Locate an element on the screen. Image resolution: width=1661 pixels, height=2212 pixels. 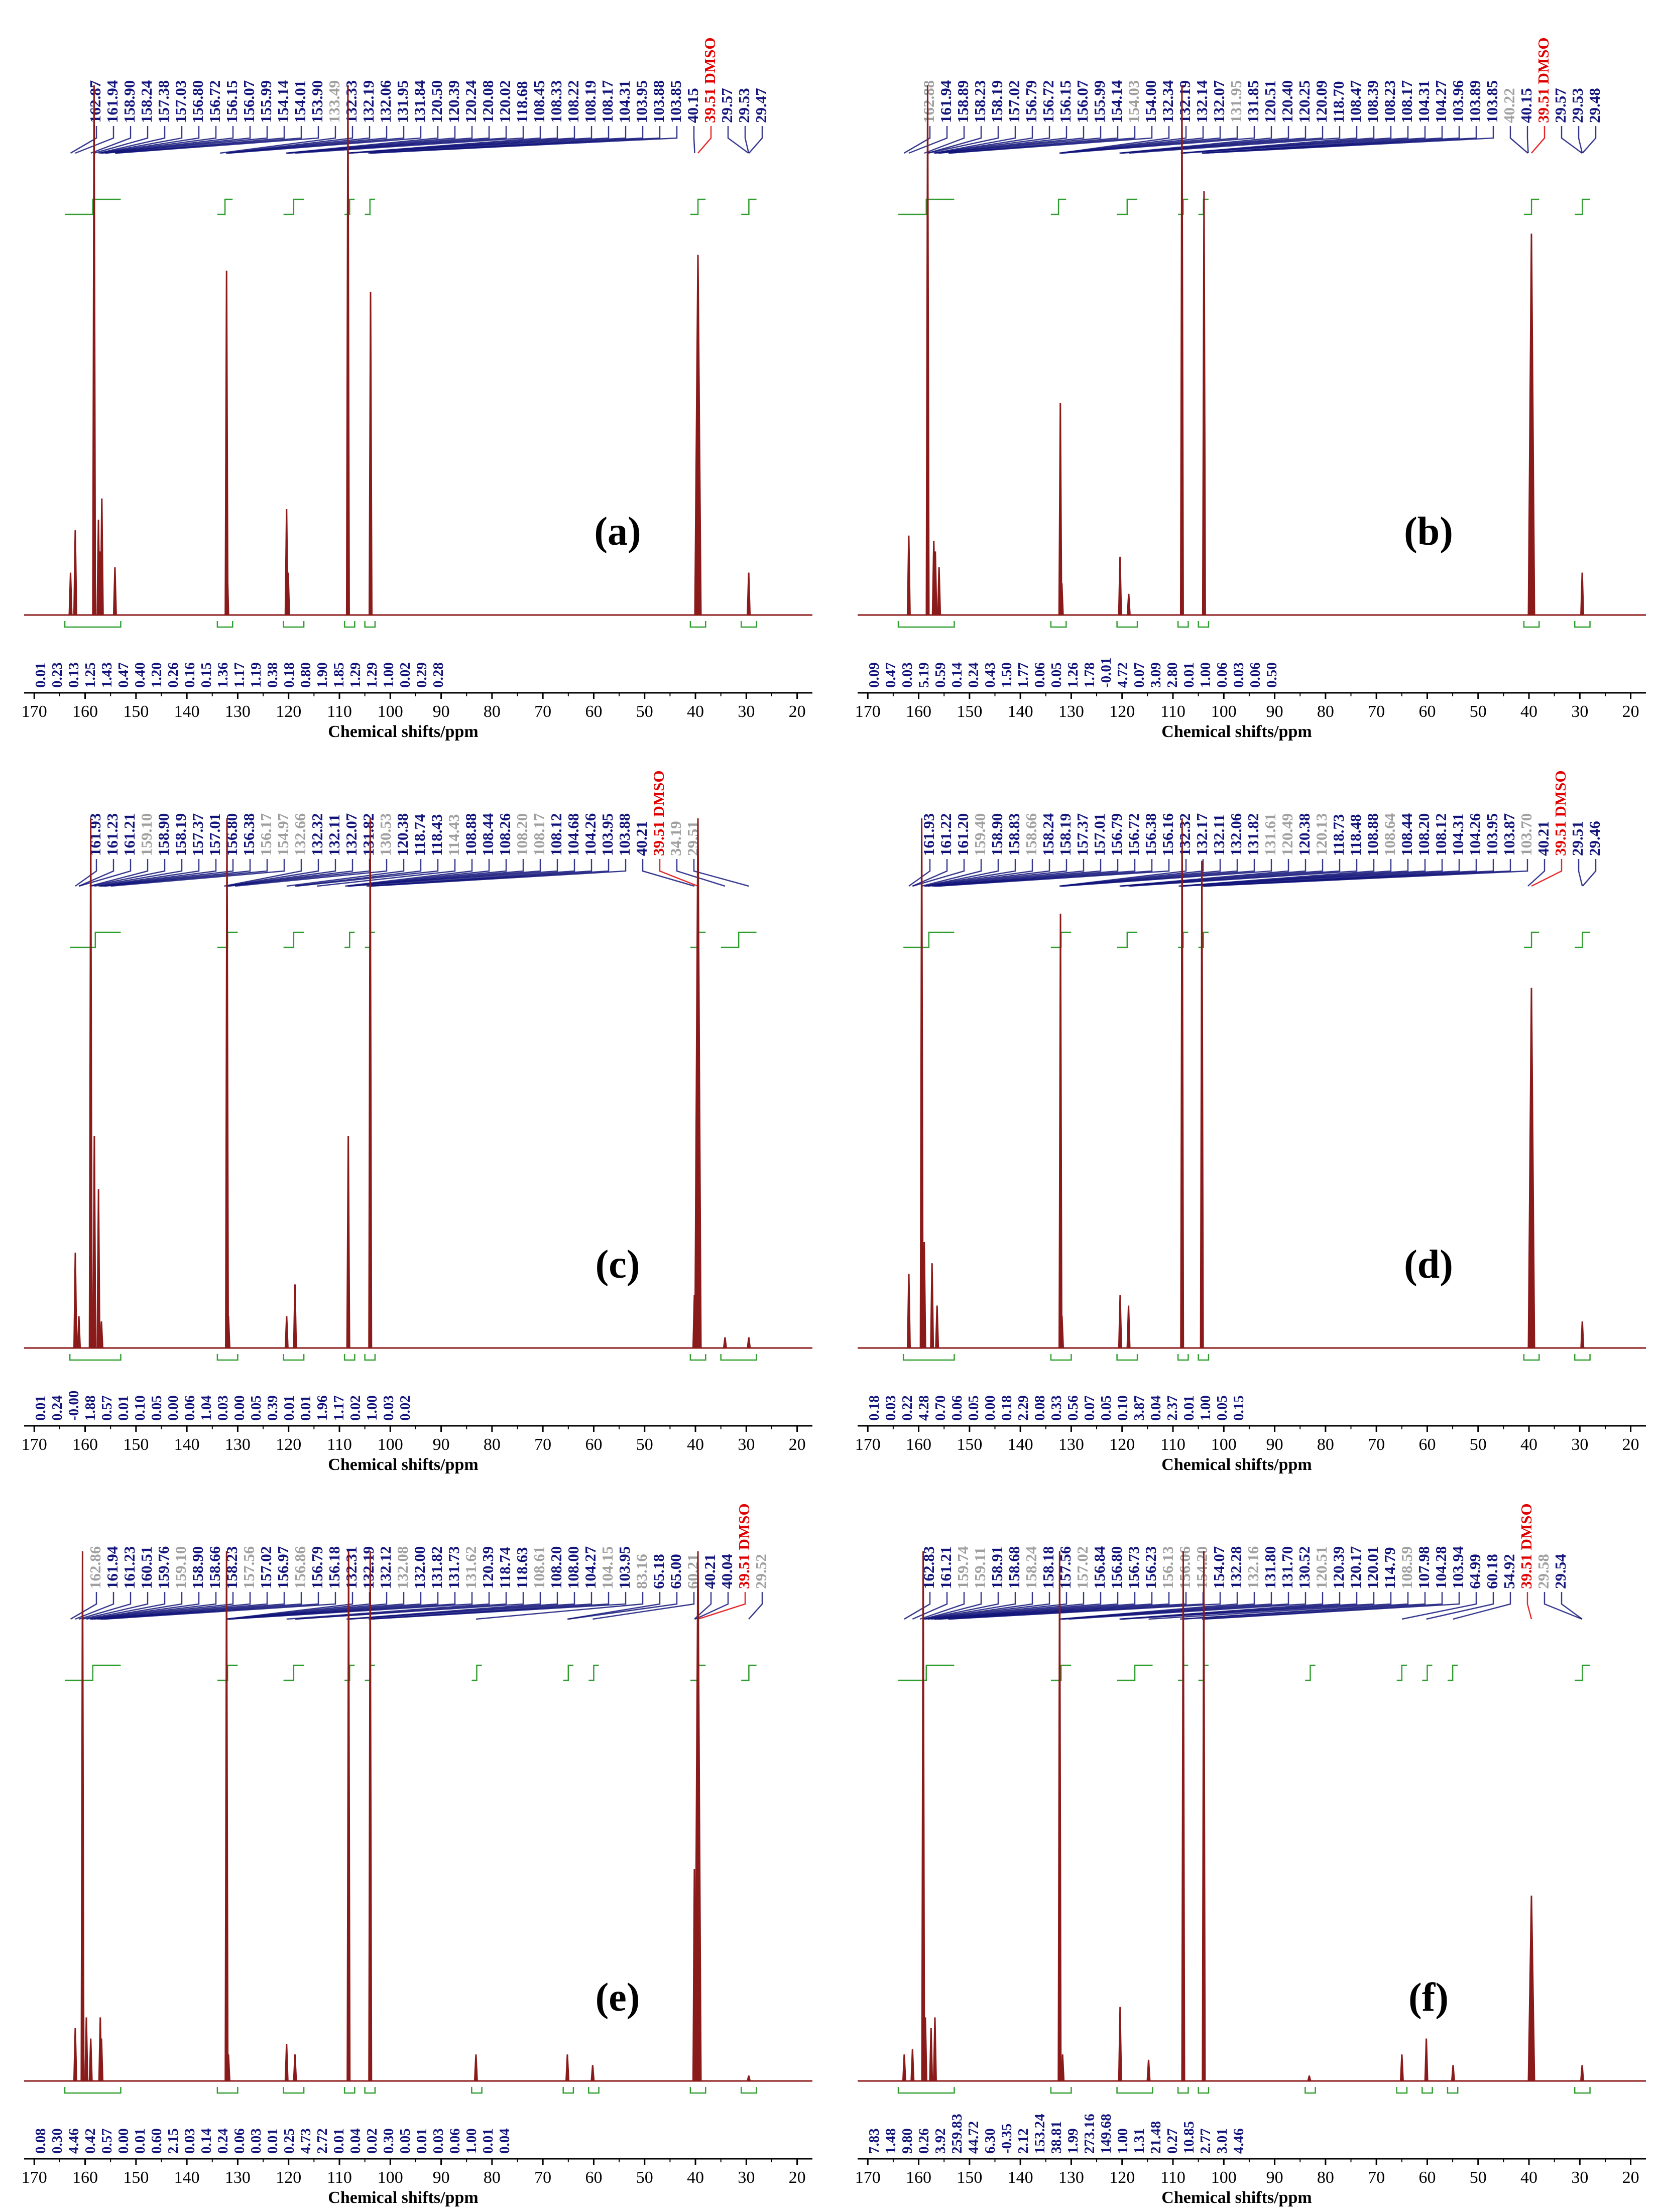
x-tick-label: 170 is located at coordinates (868, 1445).